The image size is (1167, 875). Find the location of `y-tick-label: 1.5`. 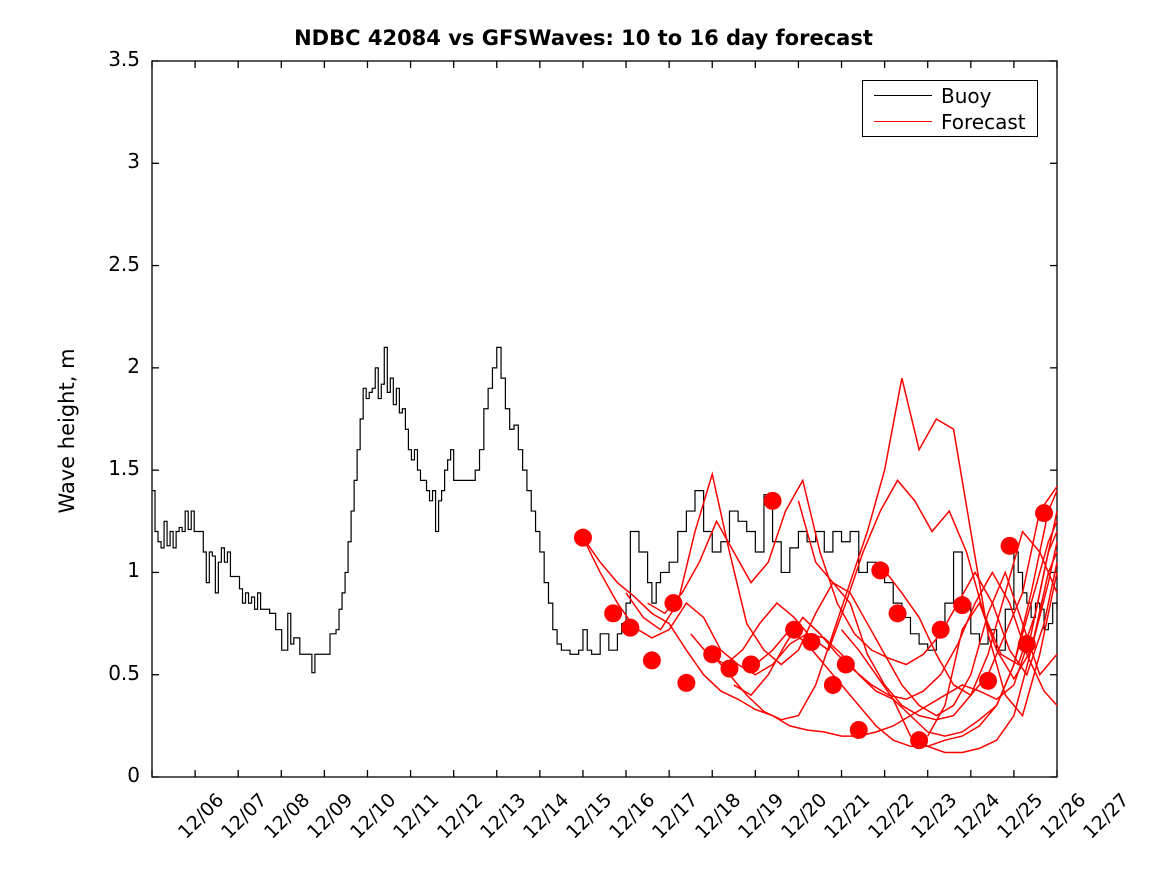

y-tick-label: 1.5 is located at coordinates (124, 468).